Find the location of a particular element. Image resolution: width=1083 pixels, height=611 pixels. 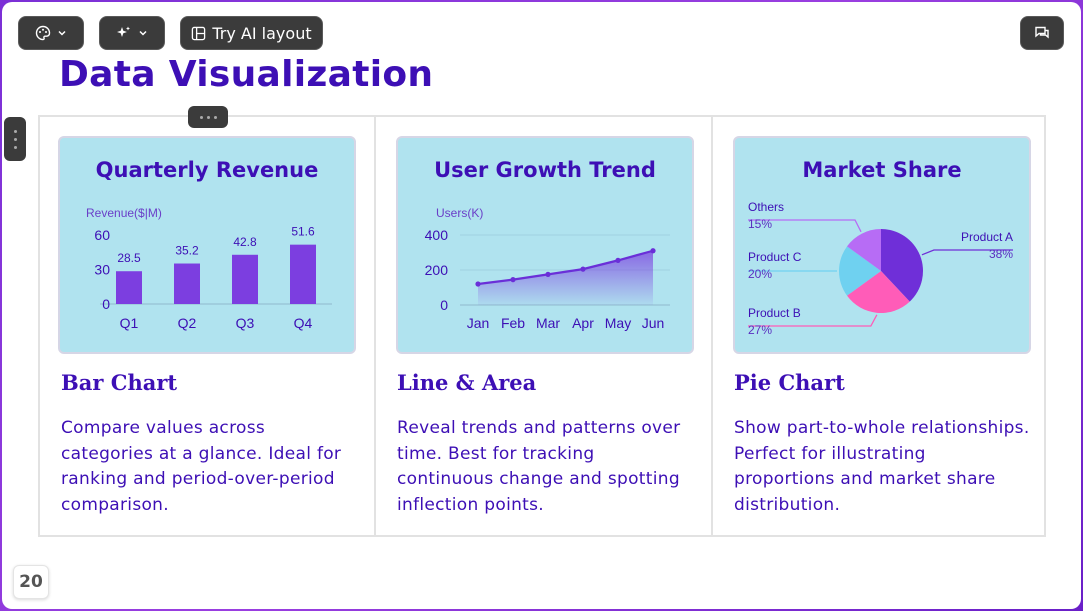

palette-icon is located at coordinates (43, 33).